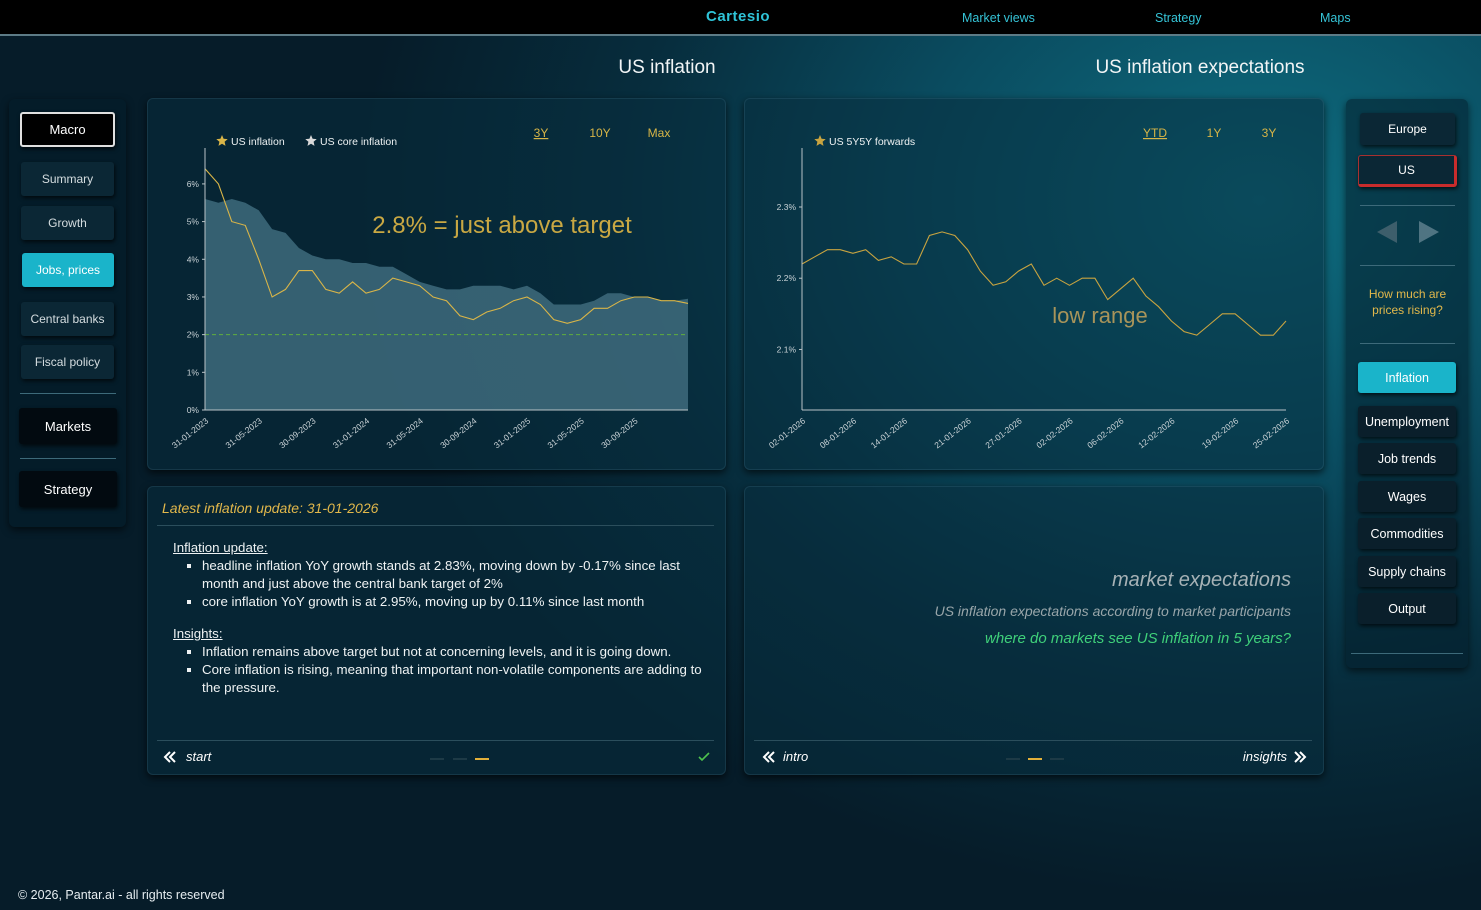  Describe the element at coordinates (1178, 18) in the screenshot. I see `nav-link: Strategy` at that location.